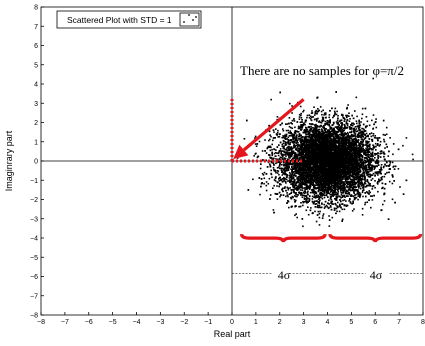 The width and height of the screenshot is (425, 346). Describe the element at coordinates (34, 200) in the screenshot. I see `y-tick-label: −2` at that location.